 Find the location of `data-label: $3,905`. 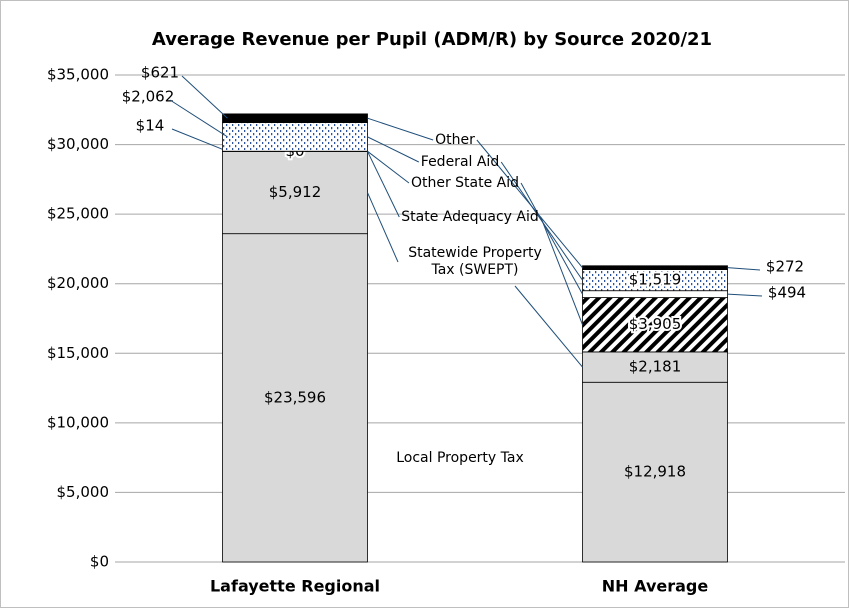

data-label: $3,905 is located at coordinates (655, 324).